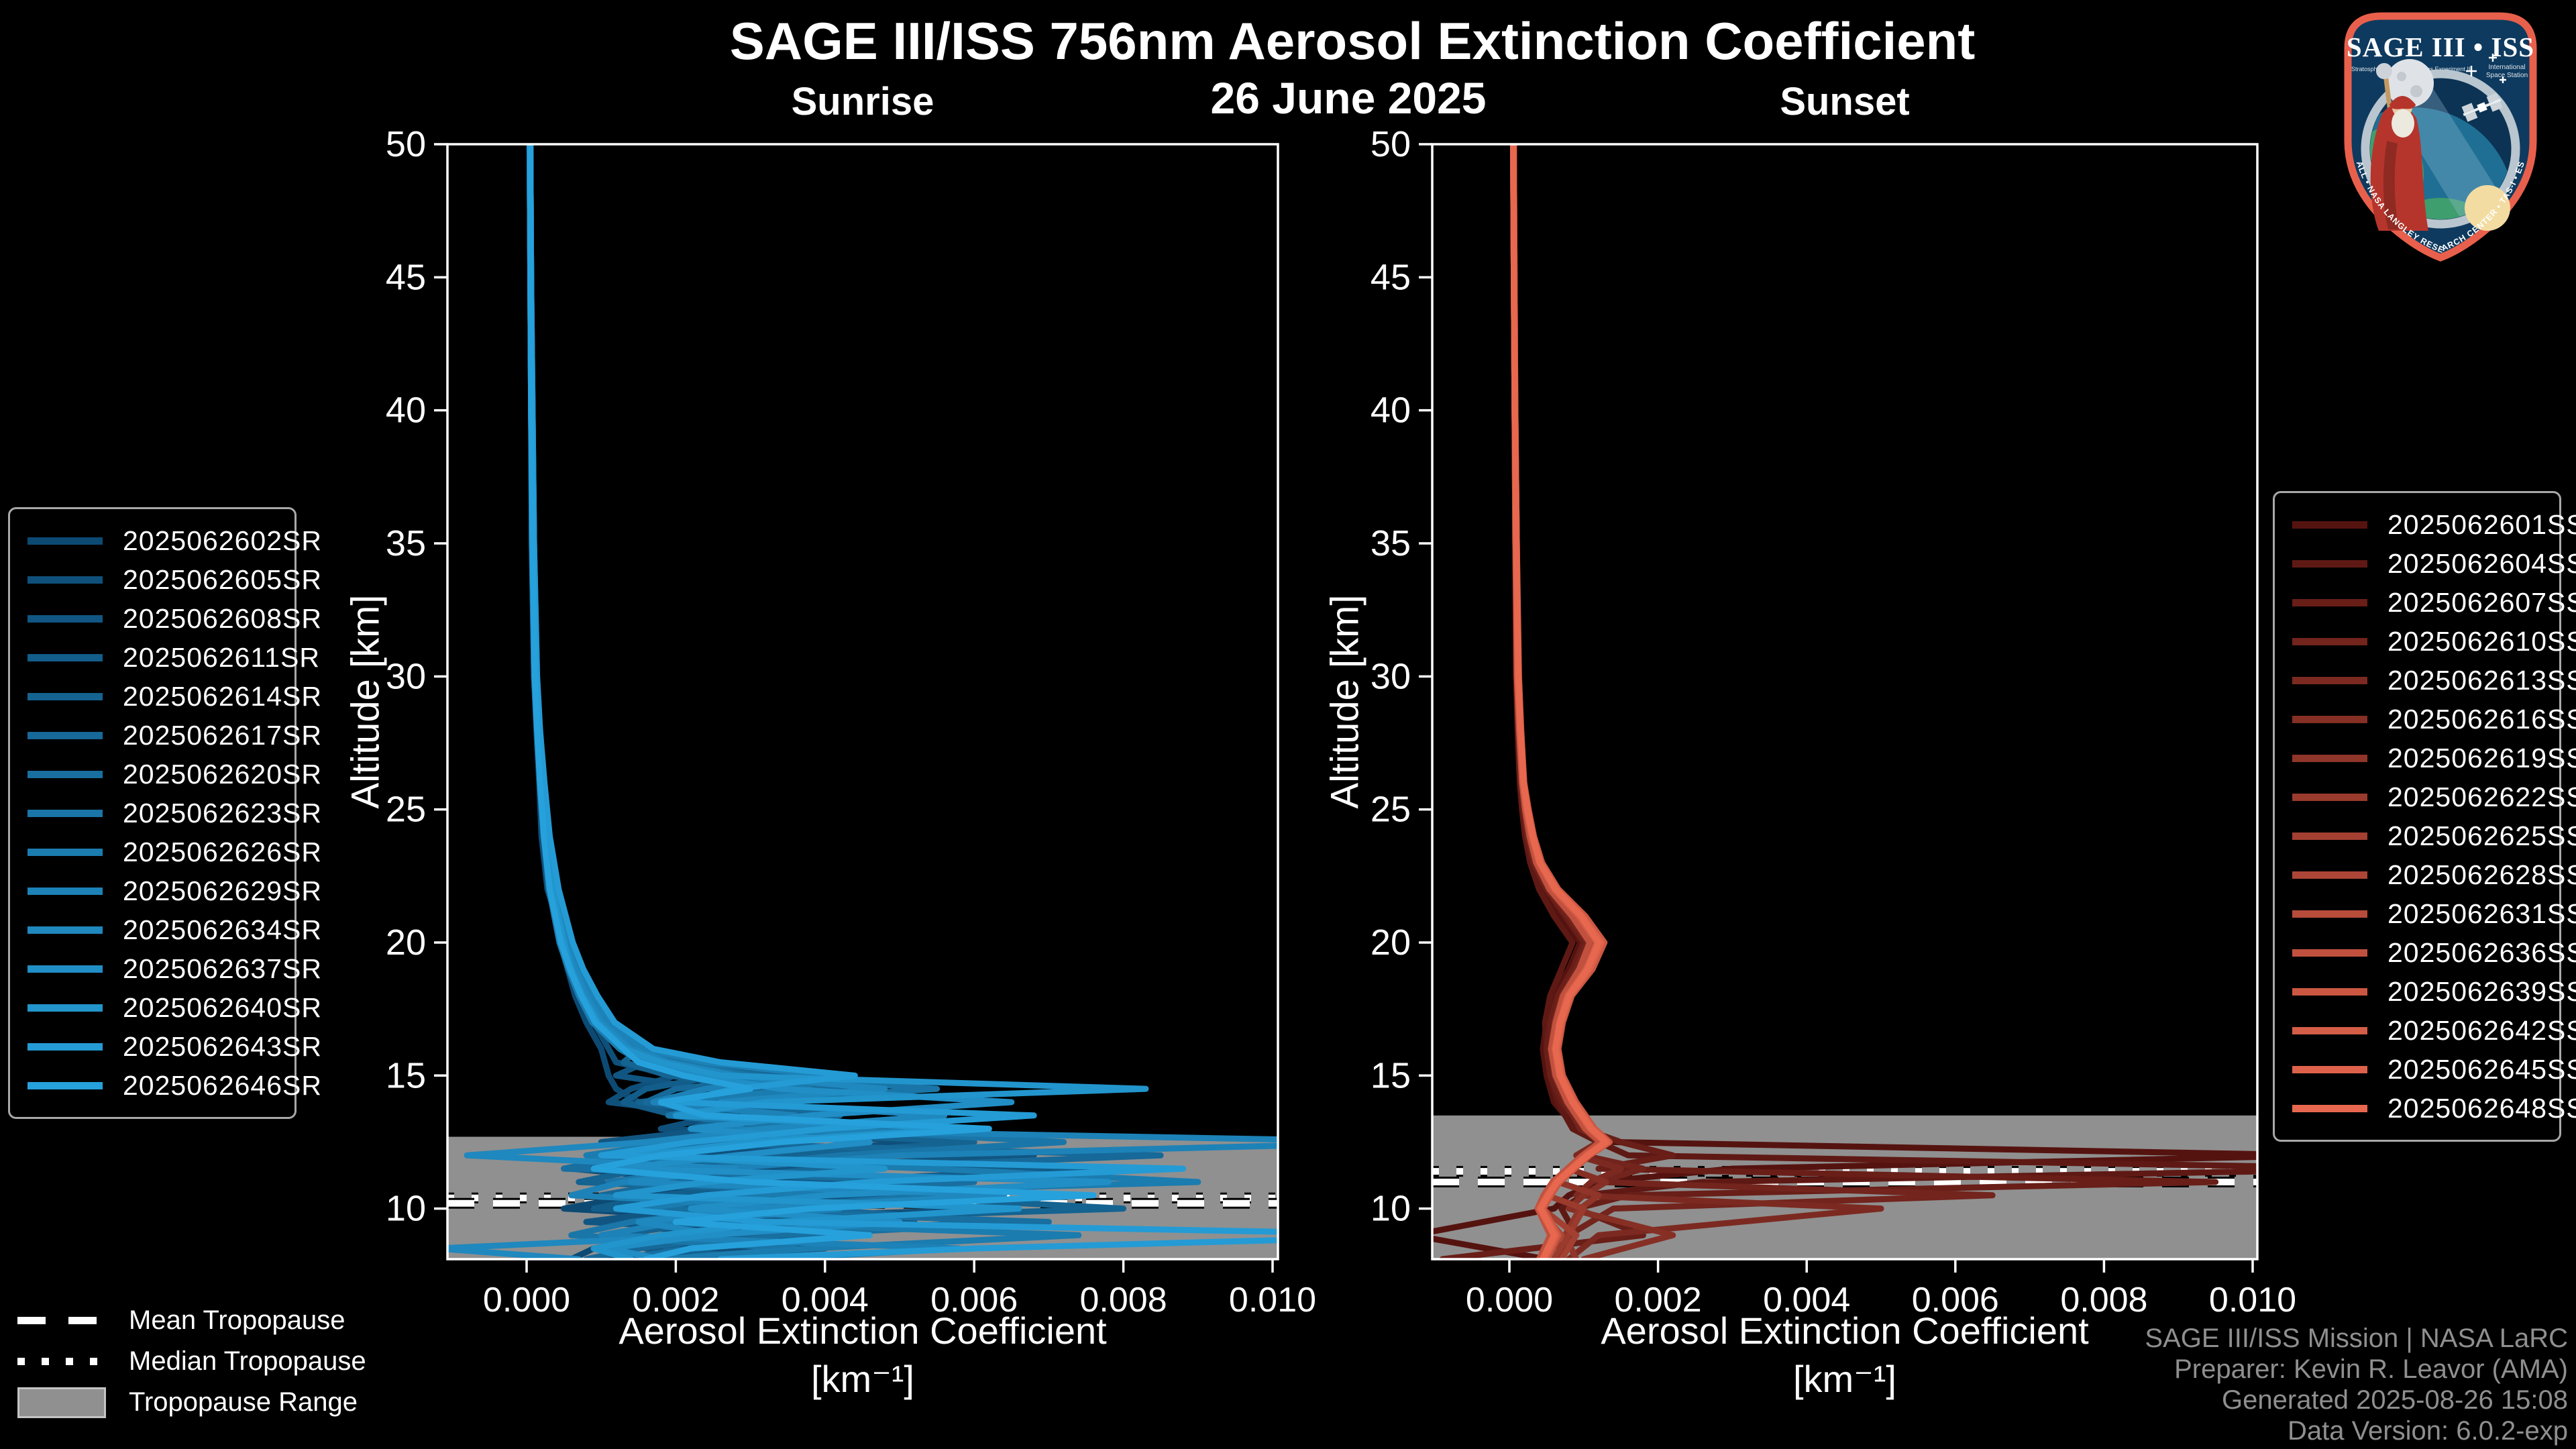 This screenshot has height=1449, width=2576. I want to click on robed-figure, so click(2399, 147).